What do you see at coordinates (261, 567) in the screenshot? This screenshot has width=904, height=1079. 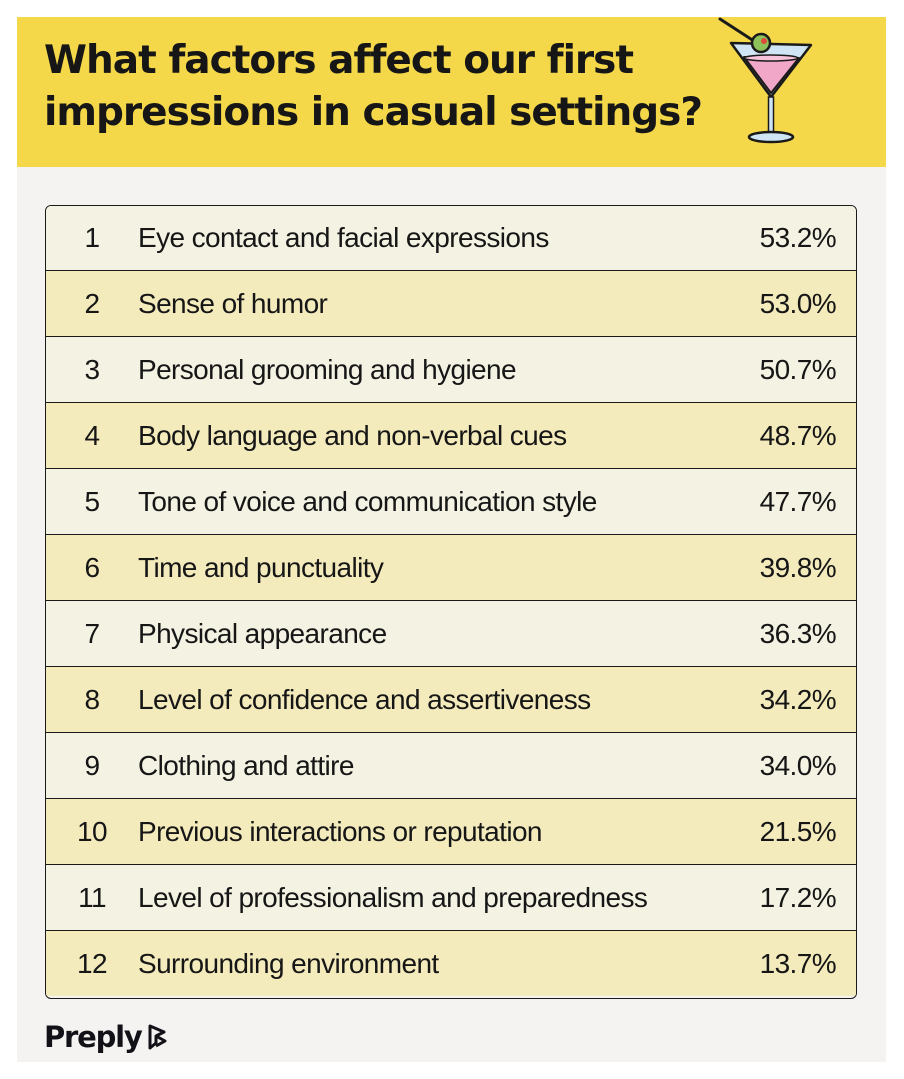 I see `factor-cell: Time and punctuality` at bounding box center [261, 567].